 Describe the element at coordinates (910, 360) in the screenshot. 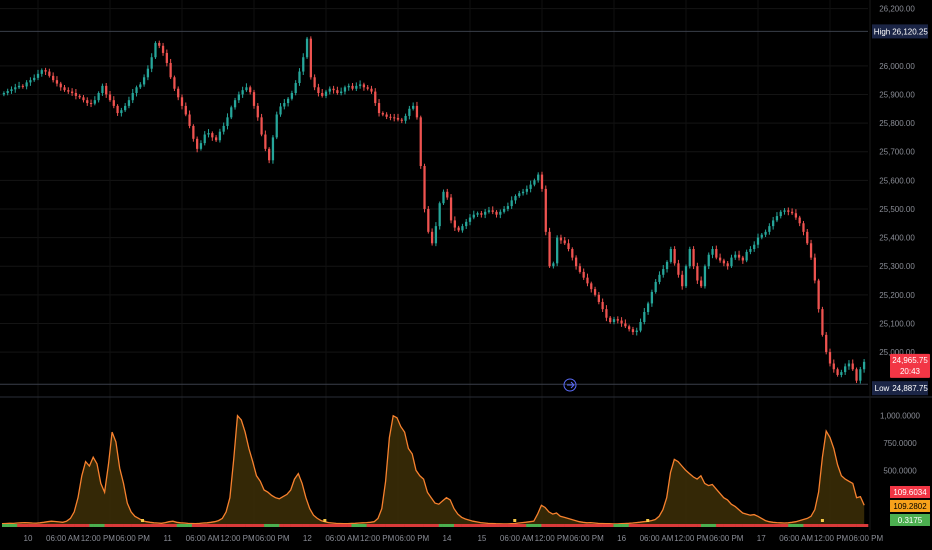

I see `last-price-value: 24,965.75` at that location.